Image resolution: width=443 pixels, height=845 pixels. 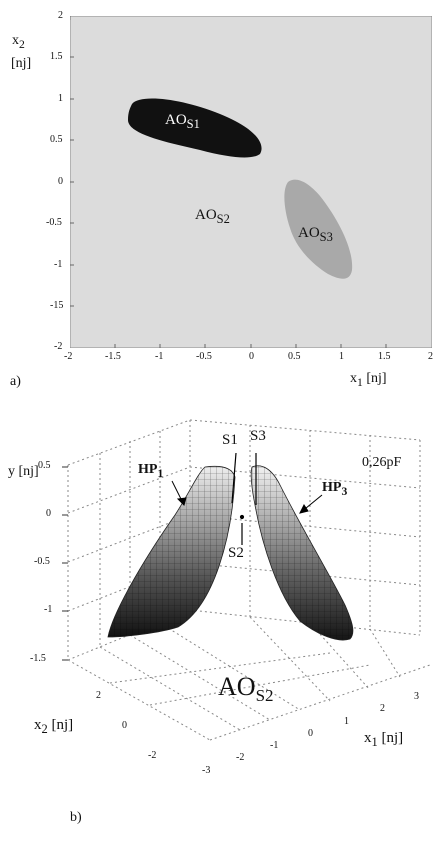 I want to click on ytick-label: 2, so click(x=60, y=15).